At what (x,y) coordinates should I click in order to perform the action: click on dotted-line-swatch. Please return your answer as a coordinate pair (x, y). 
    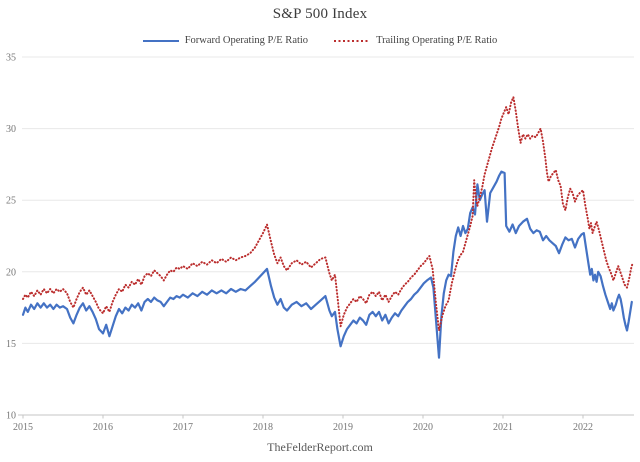
    Looking at the image, I should click on (352, 40).